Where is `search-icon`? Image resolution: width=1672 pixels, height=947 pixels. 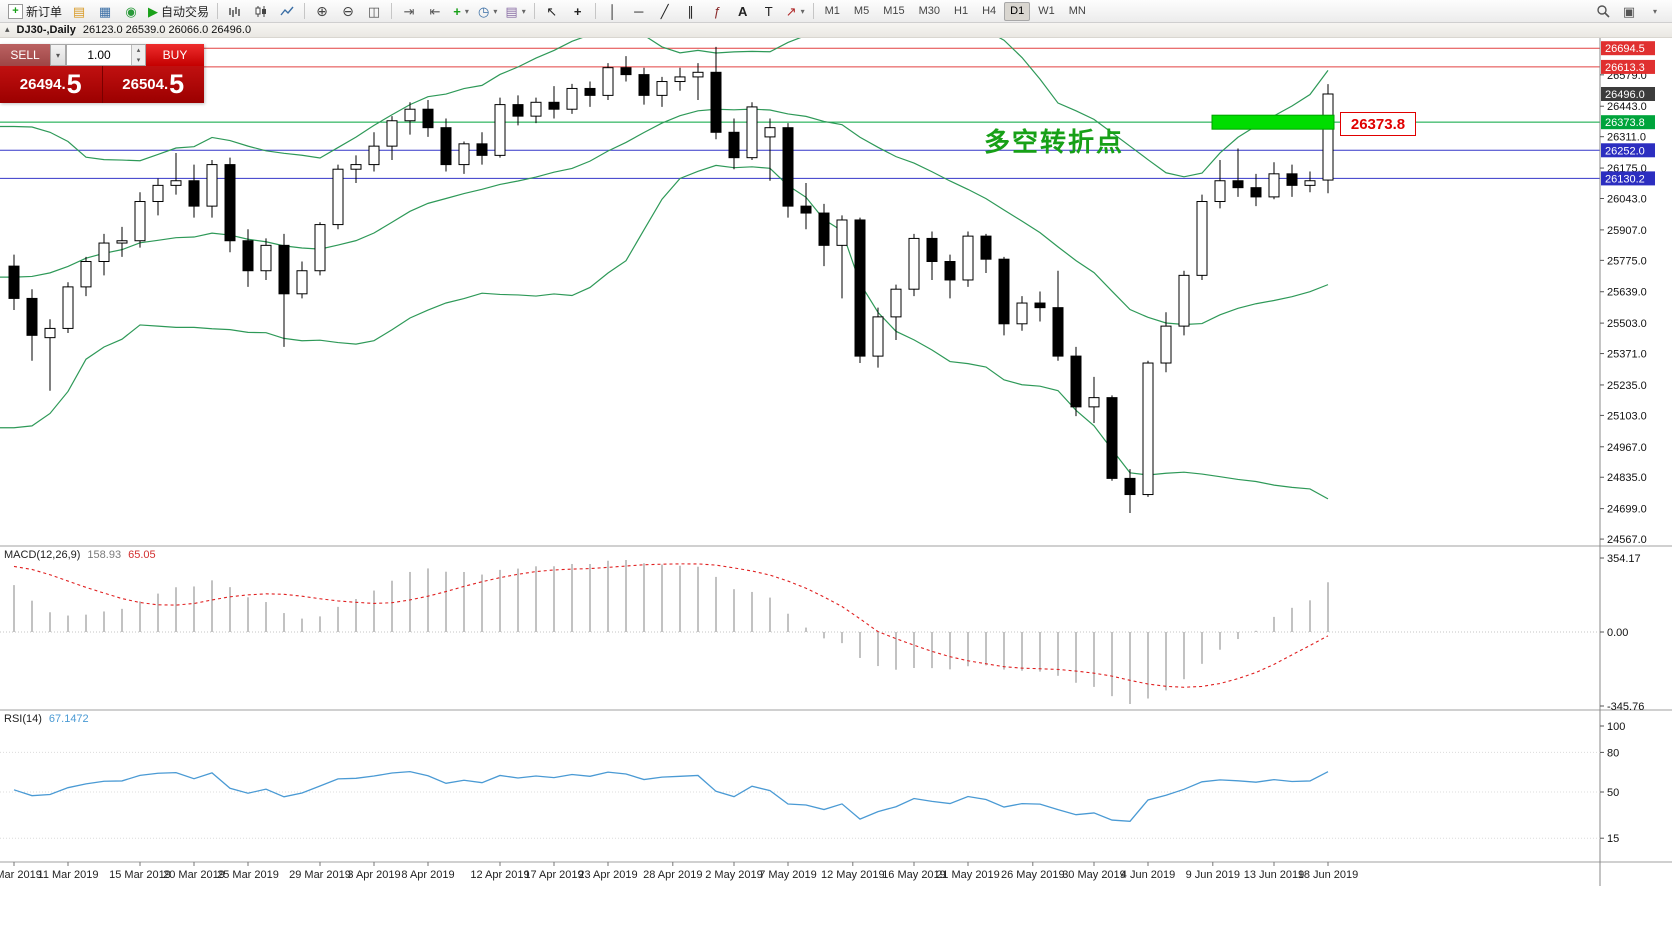 search-icon is located at coordinates (1603, 11).